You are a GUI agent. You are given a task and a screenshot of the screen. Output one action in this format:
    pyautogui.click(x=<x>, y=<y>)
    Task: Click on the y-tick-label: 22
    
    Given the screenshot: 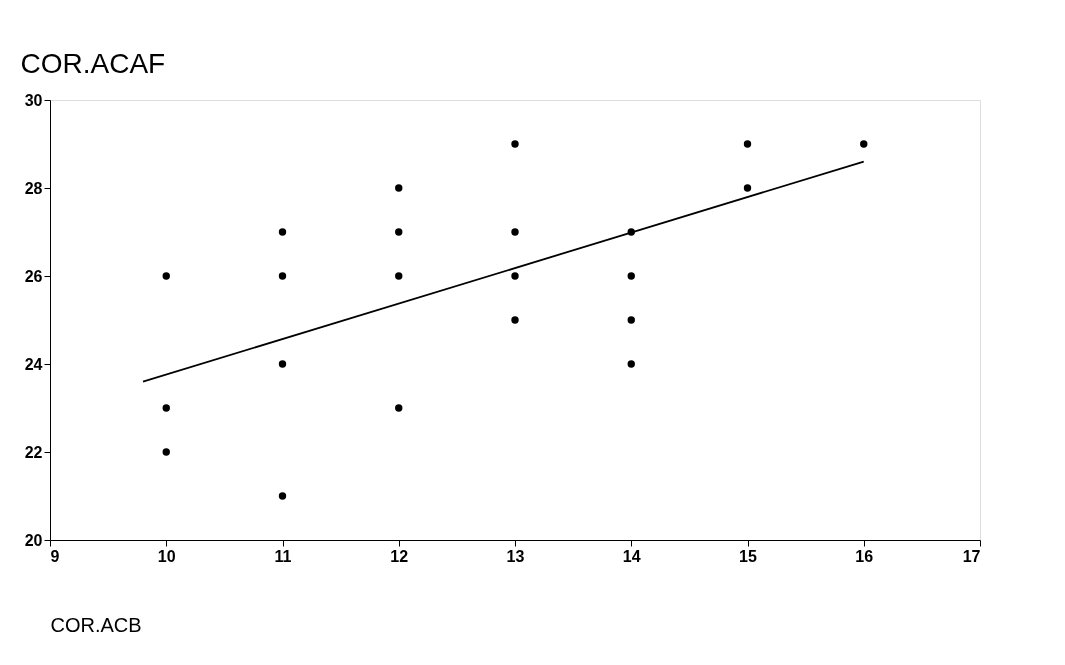 What is the action you would take?
    pyautogui.click(x=33, y=452)
    